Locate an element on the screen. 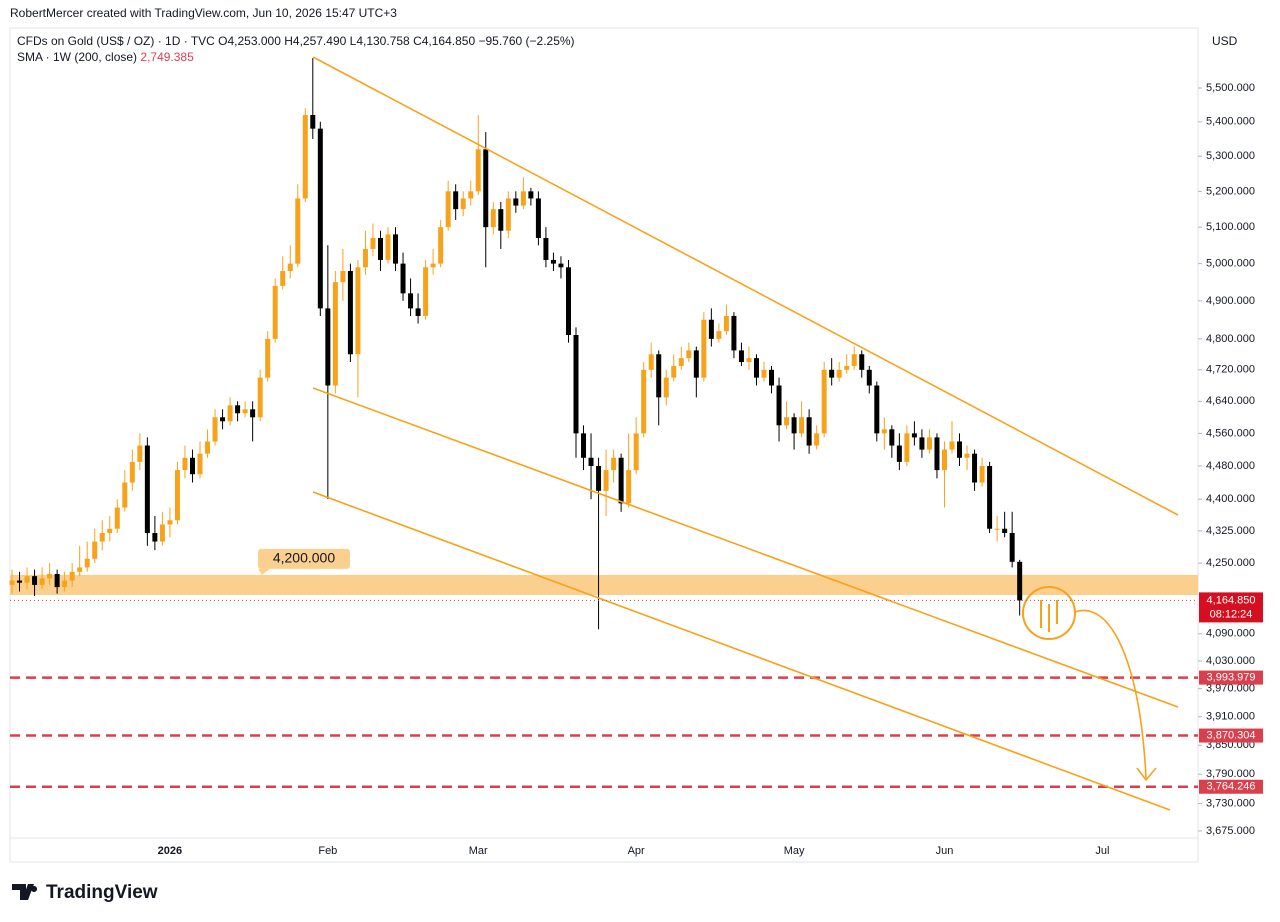  ohlc-value: 4,130.758 is located at coordinates (383, 41).